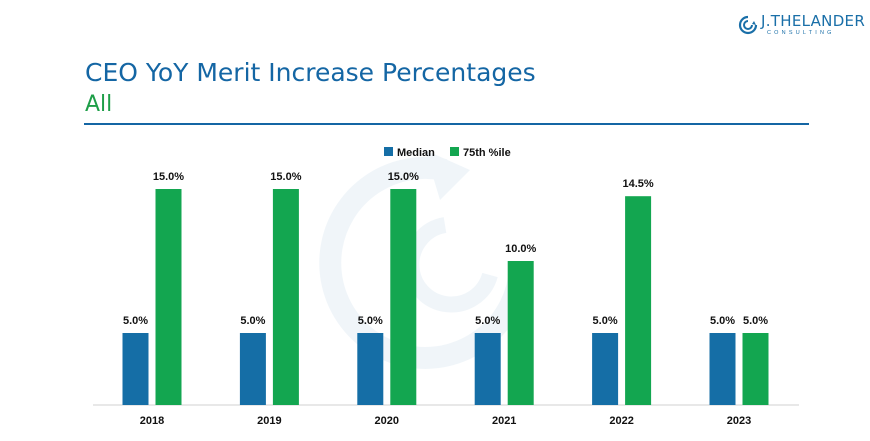 This screenshot has height=441, width=870. What do you see at coordinates (370, 369) in the screenshot?
I see `bar-median-2020` at bounding box center [370, 369].